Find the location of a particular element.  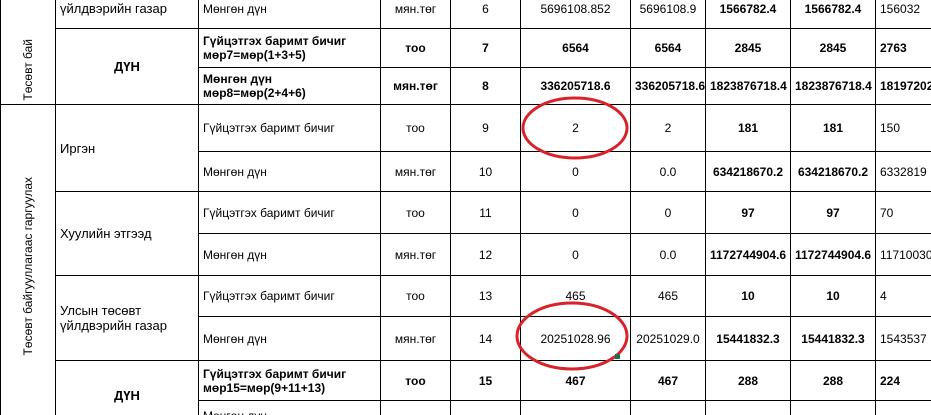

row-number is located at coordinates (485, 407).